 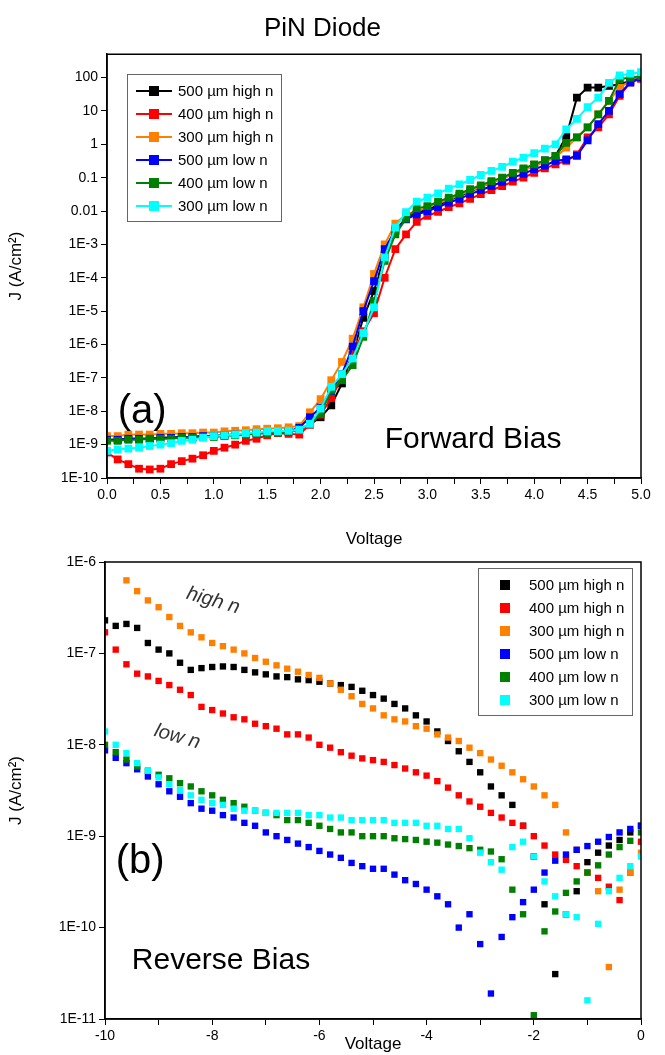 What do you see at coordinates (212, 1035) in the screenshot?
I see `x-tick-label: -8` at bounding box center [212, 1035].